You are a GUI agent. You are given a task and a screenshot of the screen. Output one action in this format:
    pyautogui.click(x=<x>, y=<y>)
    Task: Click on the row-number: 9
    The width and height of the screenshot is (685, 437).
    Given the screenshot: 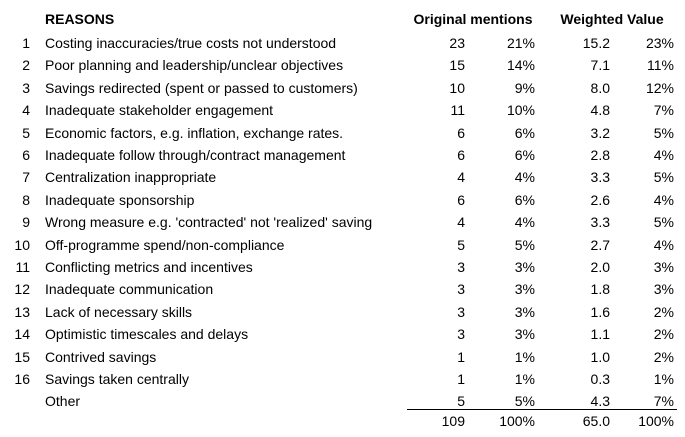 What is the action you would take?
    pyautogui.click(x=26, y=222)
    